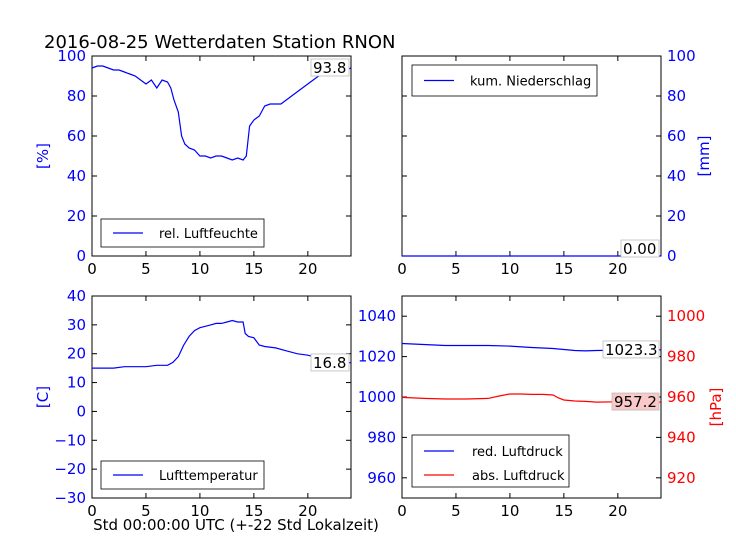  Describe the element at coordinates (43, 397) in the screenshot. I see `y-axis-label: [C]` at that location.